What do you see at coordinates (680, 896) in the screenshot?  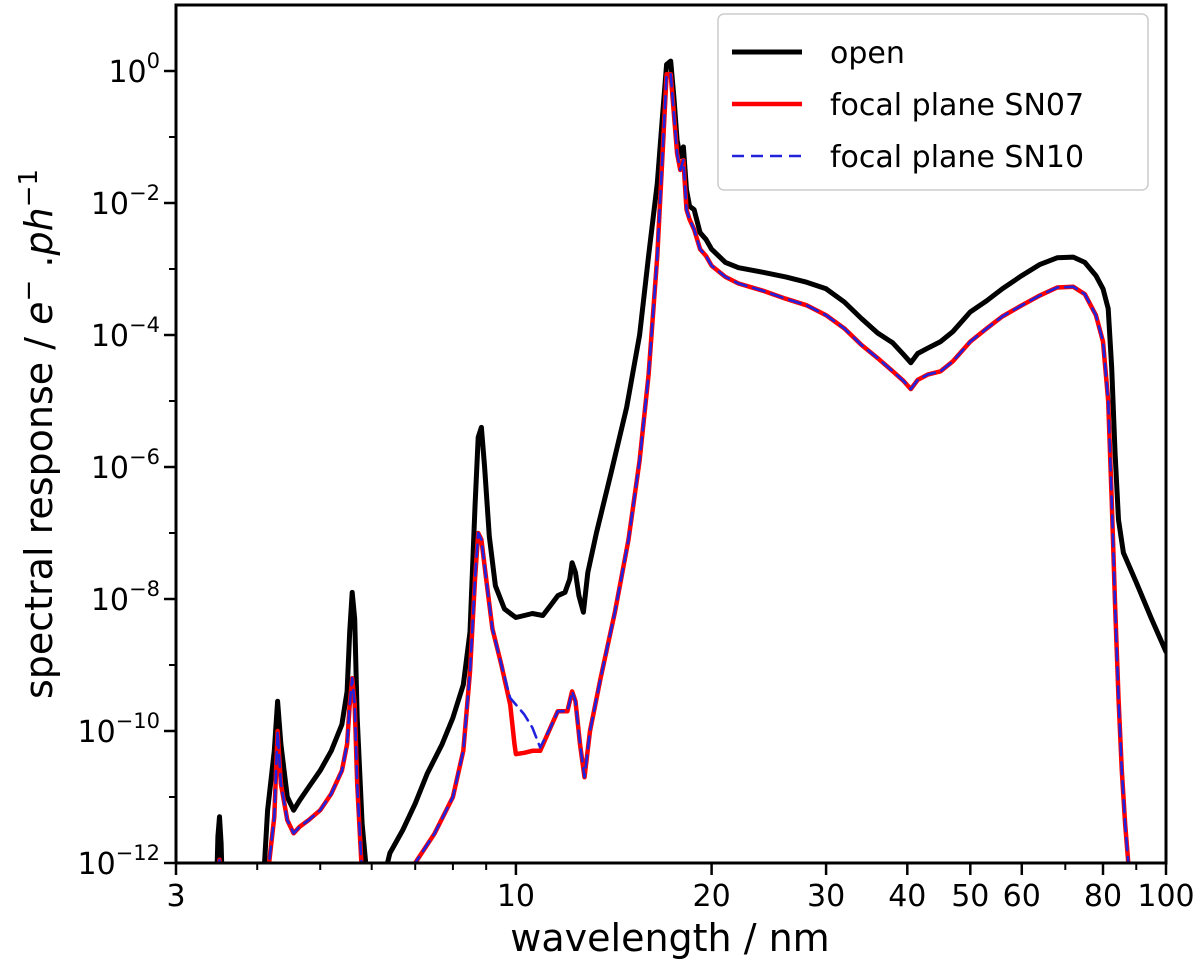 I see `x-tick-labels: 3 10 20 30 40 50 60 80 100` at bounding box center [680, 896].